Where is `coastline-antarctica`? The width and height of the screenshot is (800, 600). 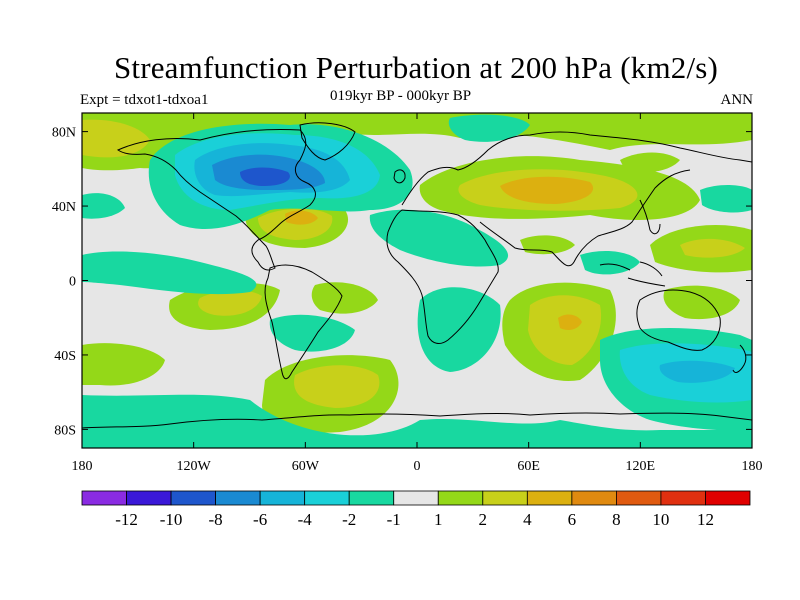
coastline-antarctica is located at coordinates (417, 420).